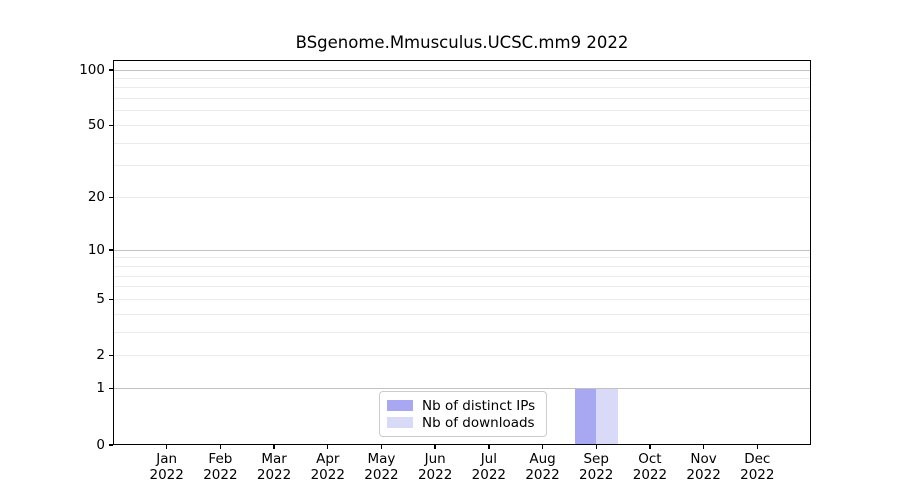  What do you see at coordinates (757, 467) in the screenshot?
I see `x-tick-label: Dec 2022` at bounding box center [757, 467].